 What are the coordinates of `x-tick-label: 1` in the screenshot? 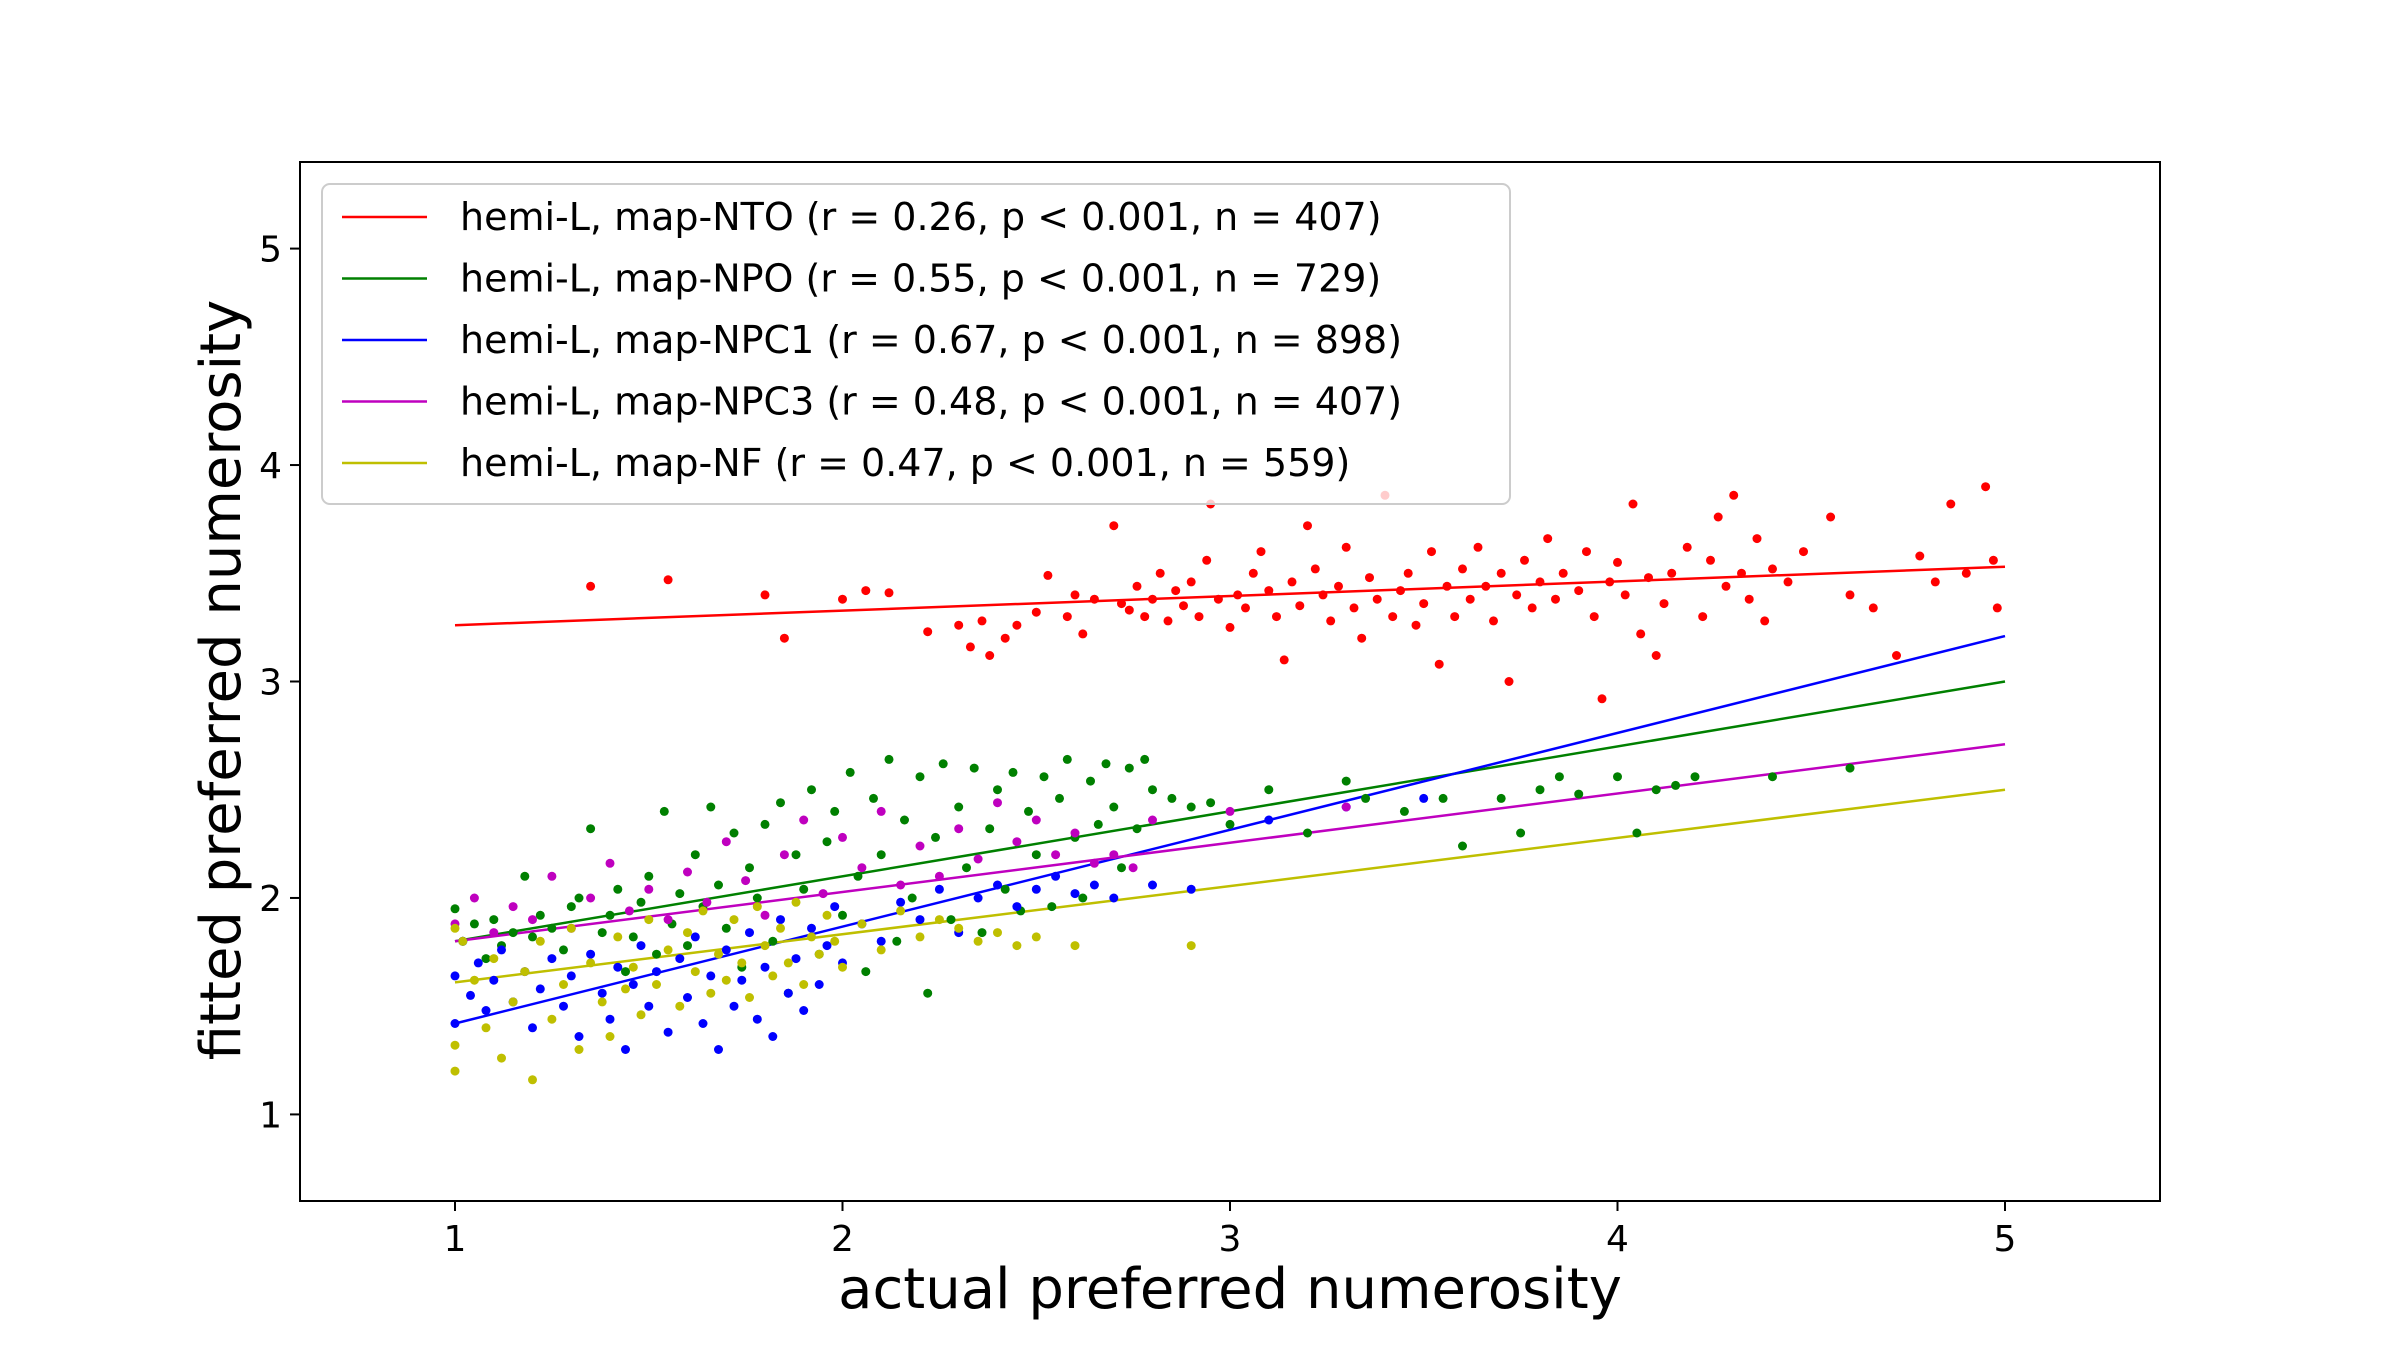 It's located at (455, 1239).